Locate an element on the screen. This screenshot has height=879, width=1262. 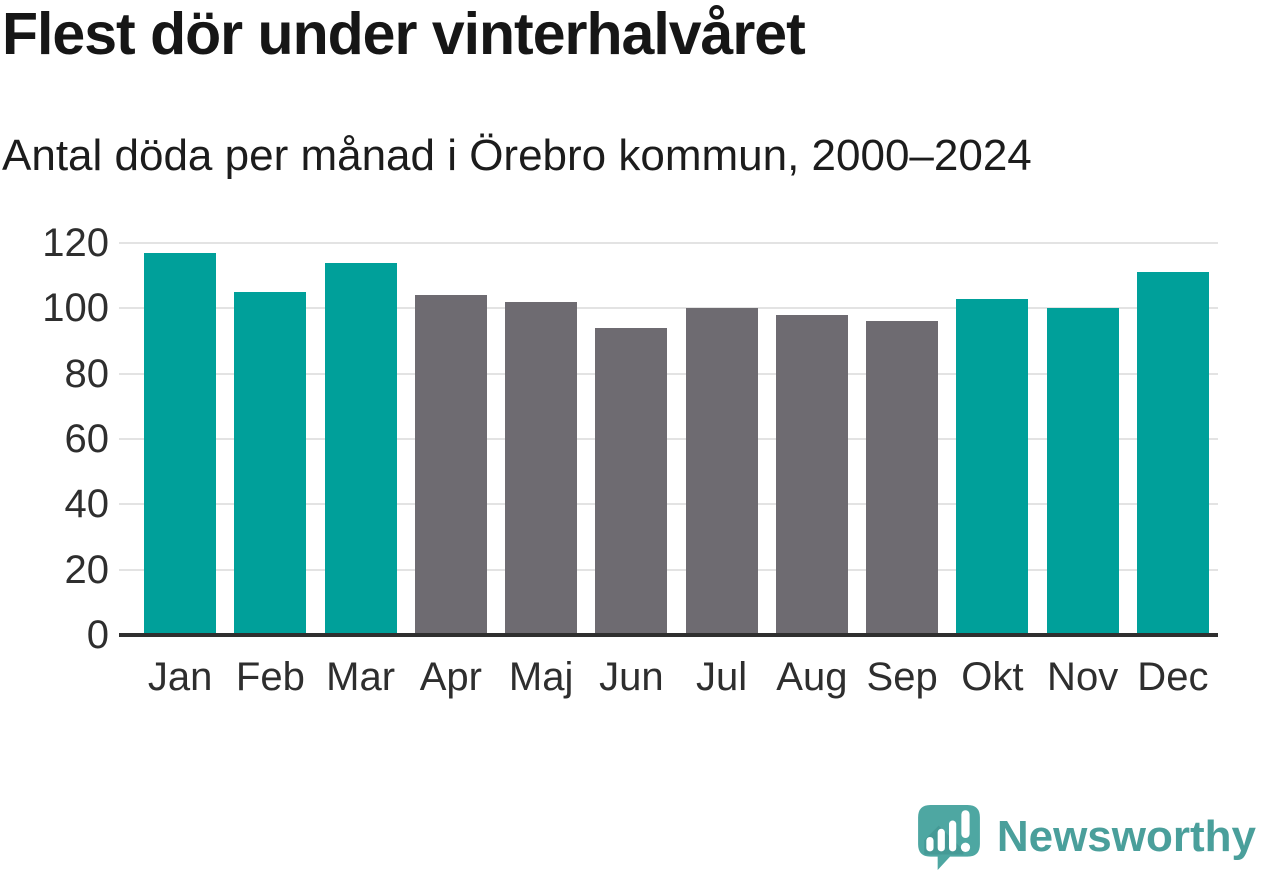
bar-mar is located at coordinates (360, 448).